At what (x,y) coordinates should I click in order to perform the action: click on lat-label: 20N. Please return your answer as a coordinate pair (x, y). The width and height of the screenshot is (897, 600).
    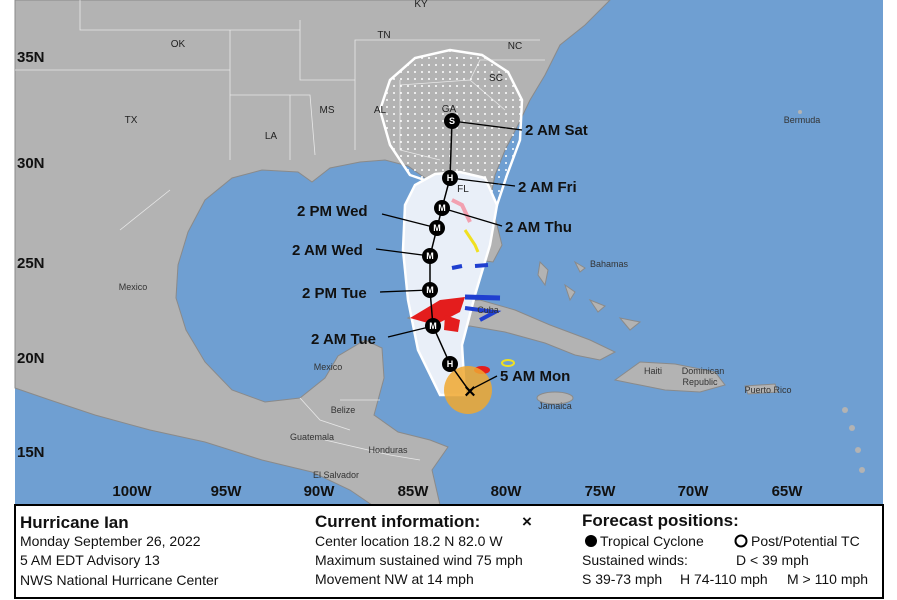
    Looking at the image, I should click on (31, 358).